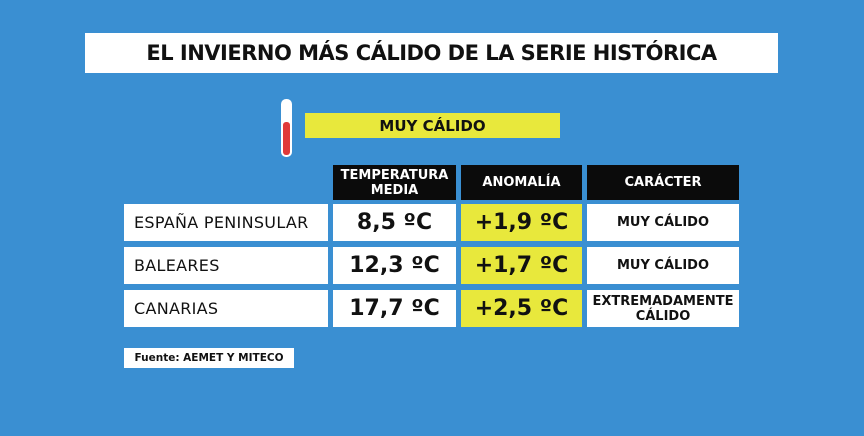 The width and height of the screenshot is (864, 436). I want to click on thermometer-icon, so click(286, 128).